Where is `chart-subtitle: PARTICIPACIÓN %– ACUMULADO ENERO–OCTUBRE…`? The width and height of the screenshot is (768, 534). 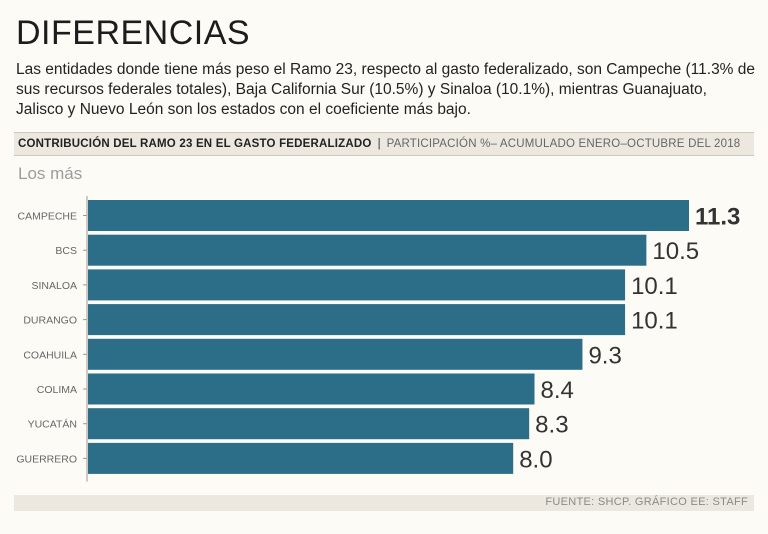 chart-subtitle: PARTICIPACIÓN %– ACUMULADO ENERO–OCTUBRE… is located at coordinates (563, 144).